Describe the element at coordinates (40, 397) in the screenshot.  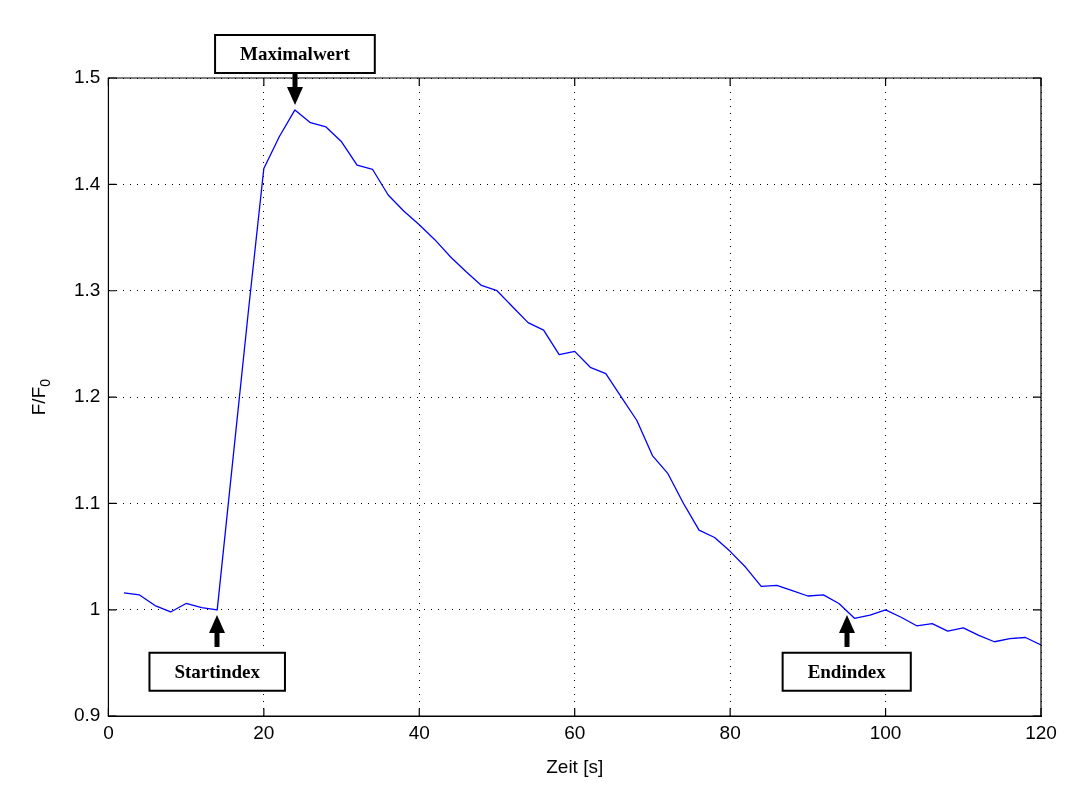
I see `y-axis-title: F/F0` at that location.